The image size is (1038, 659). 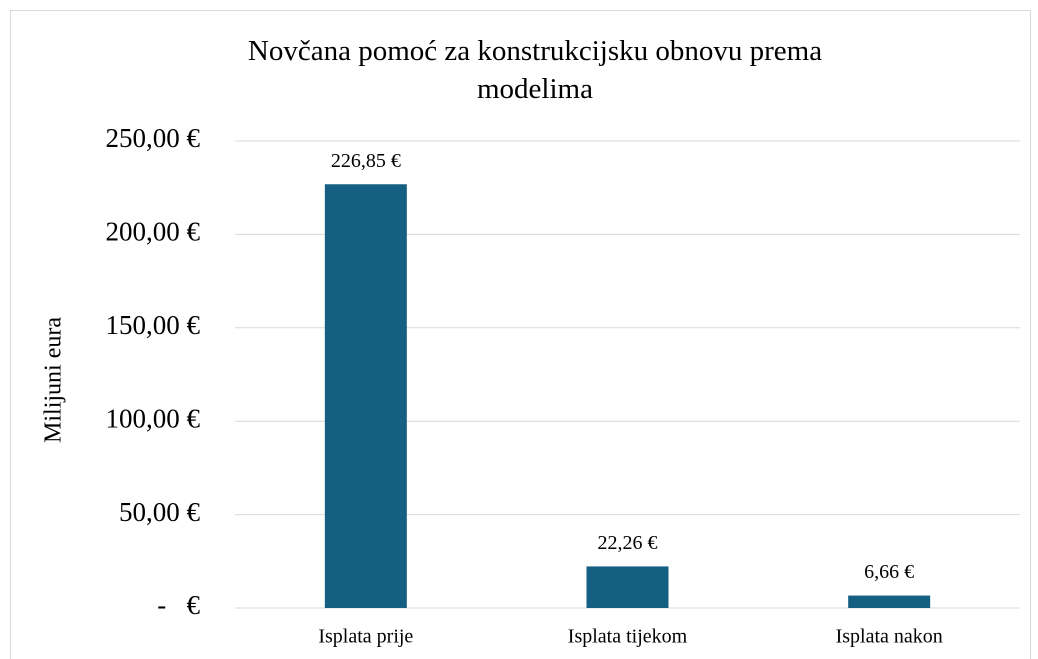 I want to click on y-tick-label: 150,00 €, so click(x=153, y=325).